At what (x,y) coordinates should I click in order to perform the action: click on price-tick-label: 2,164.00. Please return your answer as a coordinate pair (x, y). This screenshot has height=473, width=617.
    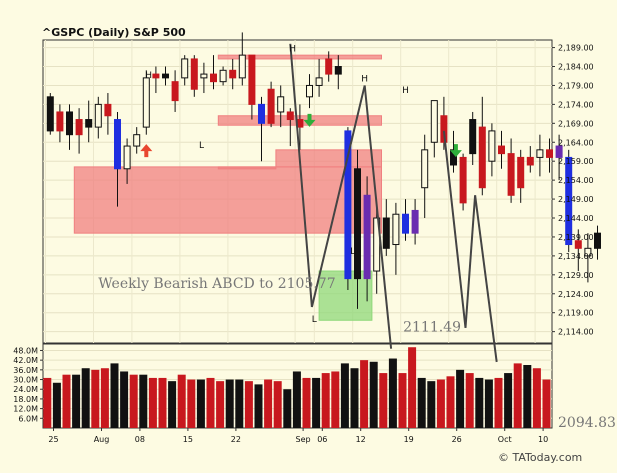
    Looking at the image, I should click on (576, 142).